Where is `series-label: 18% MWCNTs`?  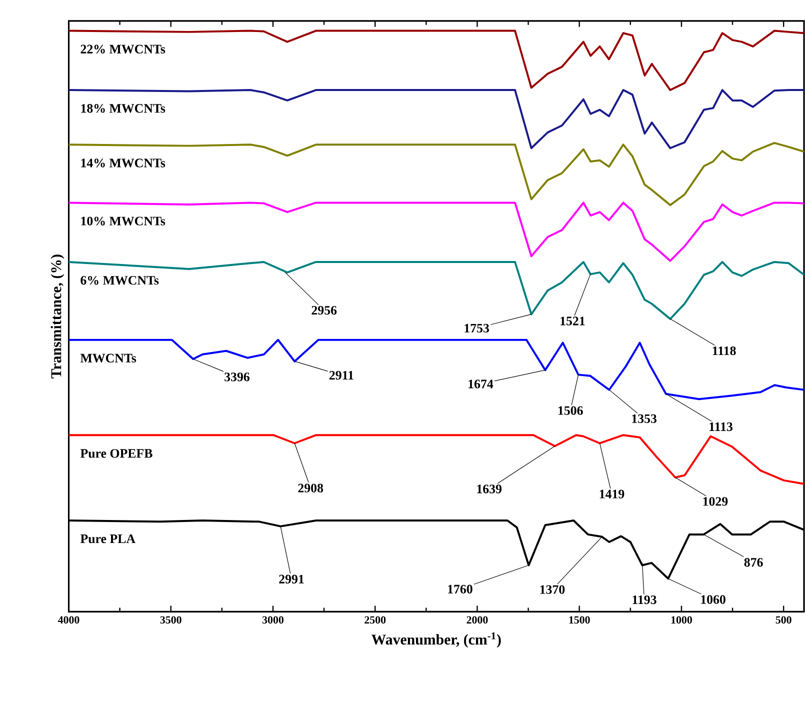 series-label: 18% MWCNTs is located at coordinates (123, 108).